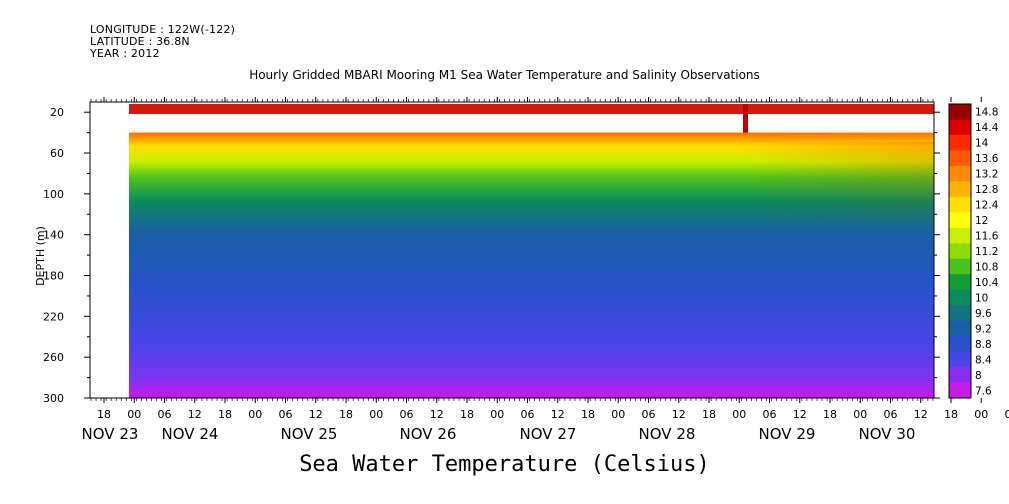 Image resolution: width=1009 pixels, height=504 pixels. I want to click on colorbar-label: 7.6, so click(983, 391).